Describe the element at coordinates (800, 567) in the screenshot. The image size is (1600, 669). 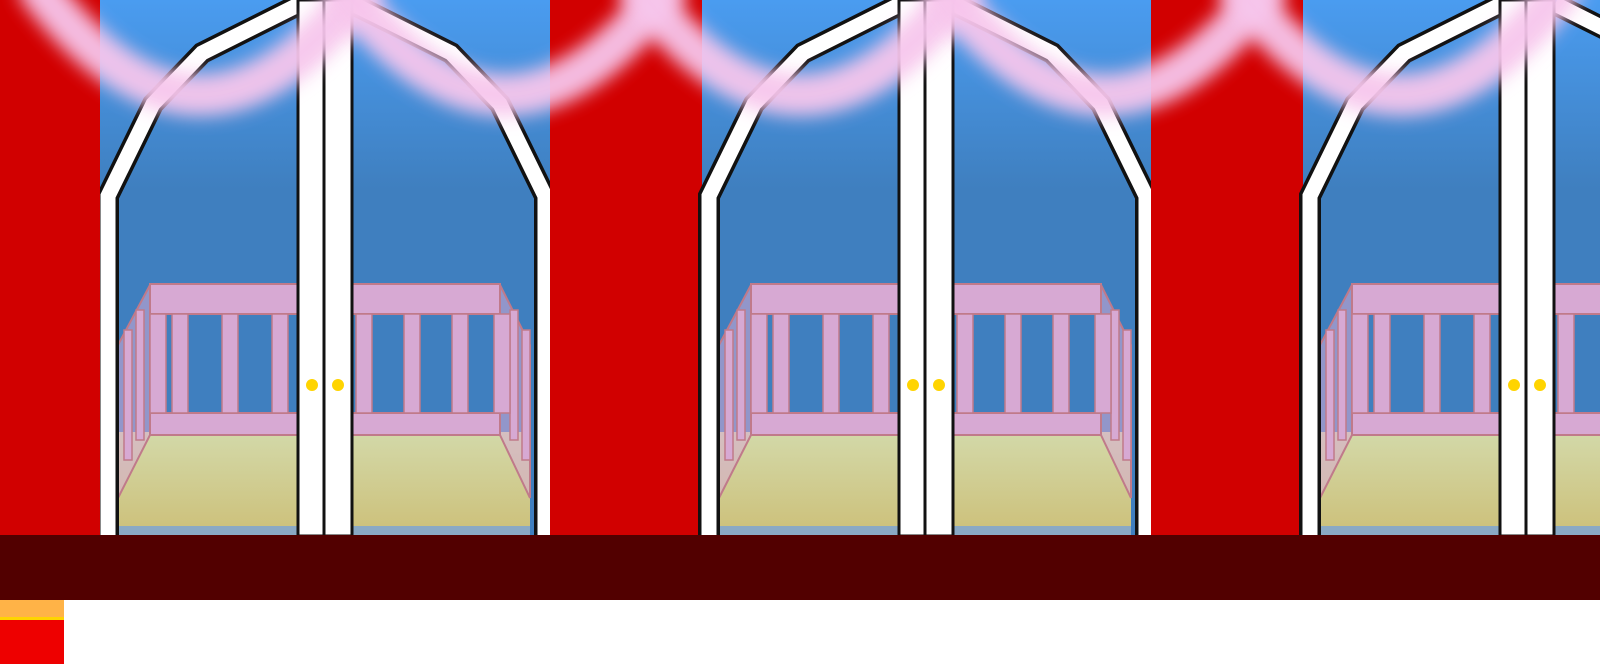
I see `stage-floor` at that location.